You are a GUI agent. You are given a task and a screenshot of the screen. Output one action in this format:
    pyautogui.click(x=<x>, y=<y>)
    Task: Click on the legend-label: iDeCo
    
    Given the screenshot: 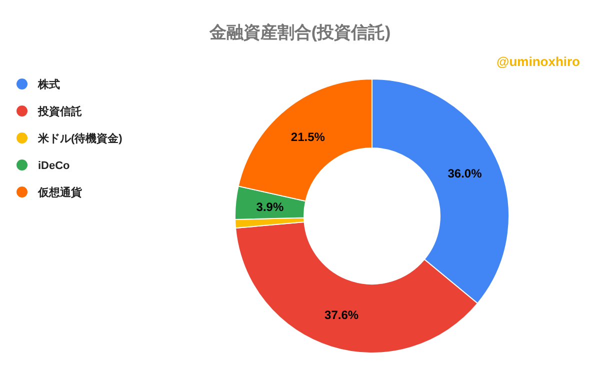 What is the action you would take?
    pyautogui.click(x=54, y=166)
    